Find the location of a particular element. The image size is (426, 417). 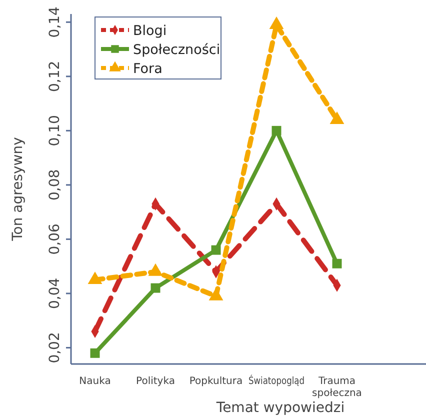

legend-label: Fora is located at coordinates (147, 69).